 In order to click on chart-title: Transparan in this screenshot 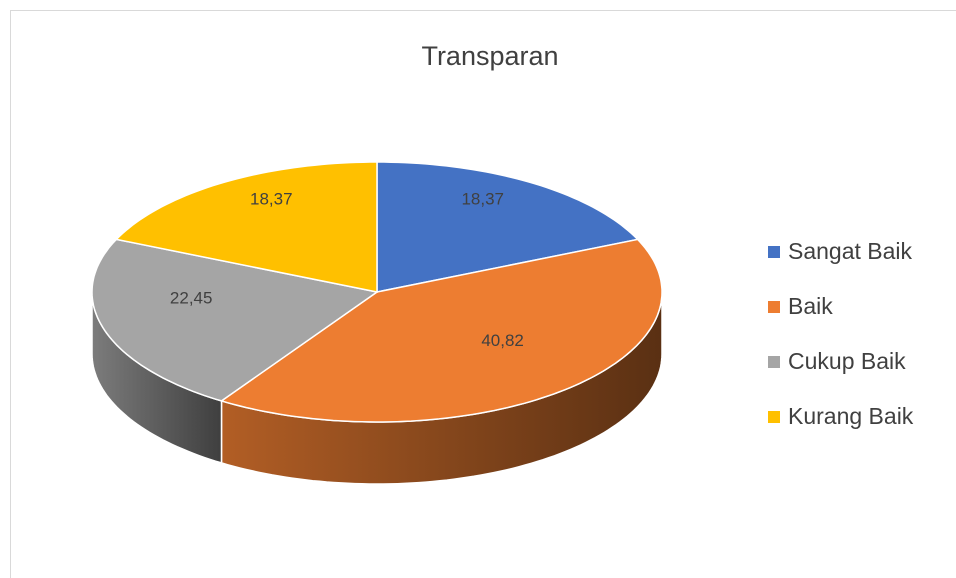, I will do `click(489, 56)`.